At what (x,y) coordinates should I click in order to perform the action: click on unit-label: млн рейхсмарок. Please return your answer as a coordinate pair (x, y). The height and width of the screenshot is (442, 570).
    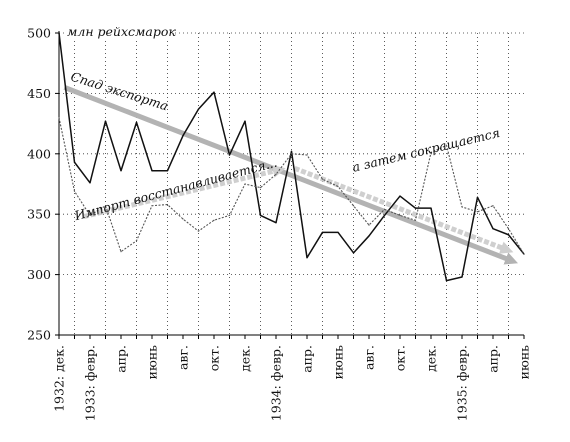
    Looking at the image, I should click on (121, 31).